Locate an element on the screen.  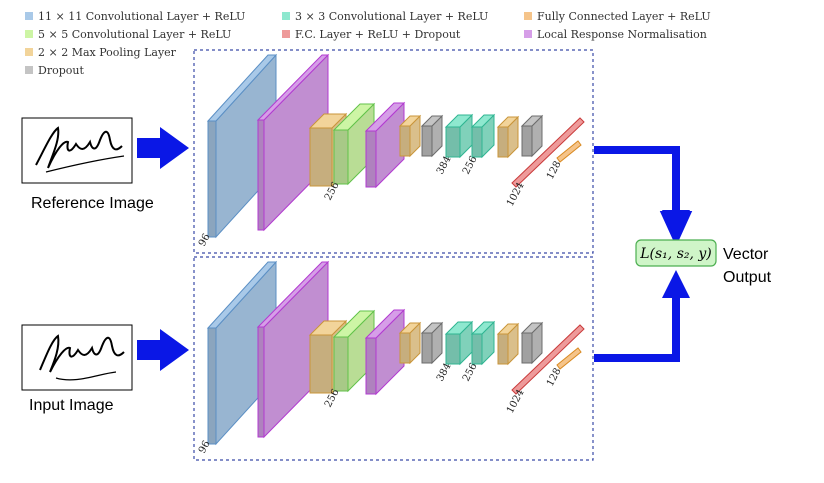
legend-swatch-conv11 is located at coordinates (29, 16).